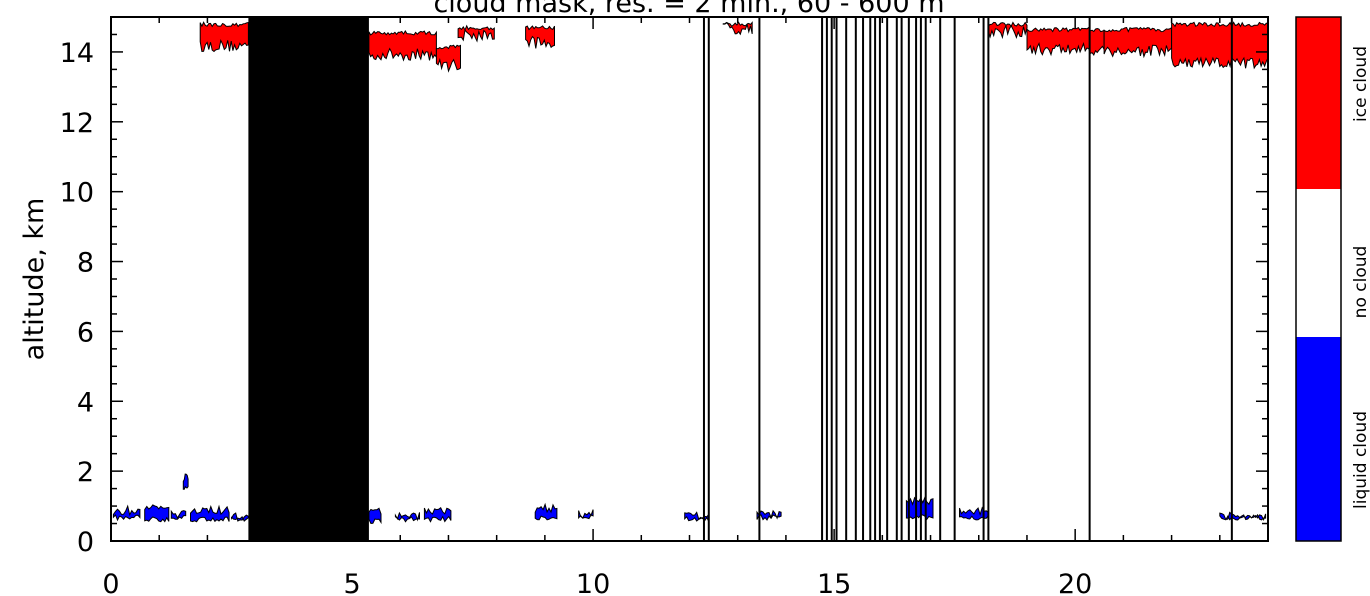 The image size is (1370, 596). Describe the element at coordinates (77, 193) in the screenshot. I see `y-tick-label: 10` at that location.